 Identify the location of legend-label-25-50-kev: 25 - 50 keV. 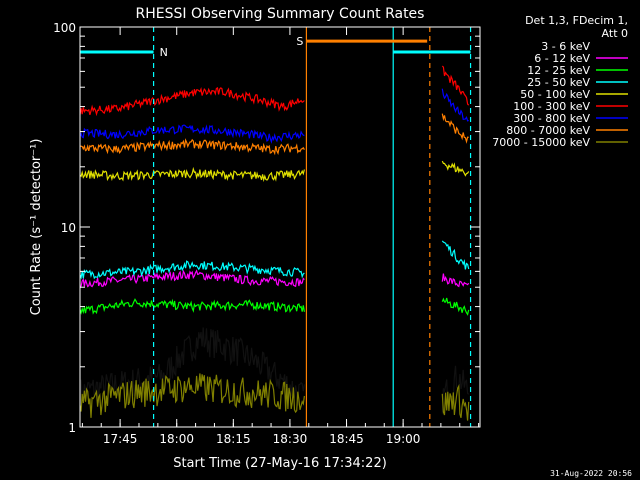
(558, 82).